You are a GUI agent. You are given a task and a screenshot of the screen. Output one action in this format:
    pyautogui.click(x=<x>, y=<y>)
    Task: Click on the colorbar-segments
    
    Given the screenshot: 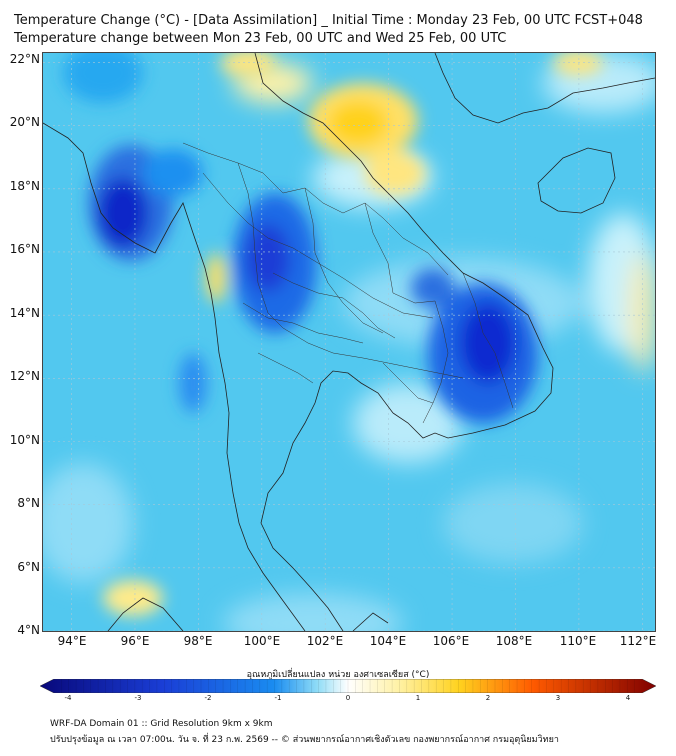 What is the action you would take?
    pyautogui.click(x=348, y=686)
    